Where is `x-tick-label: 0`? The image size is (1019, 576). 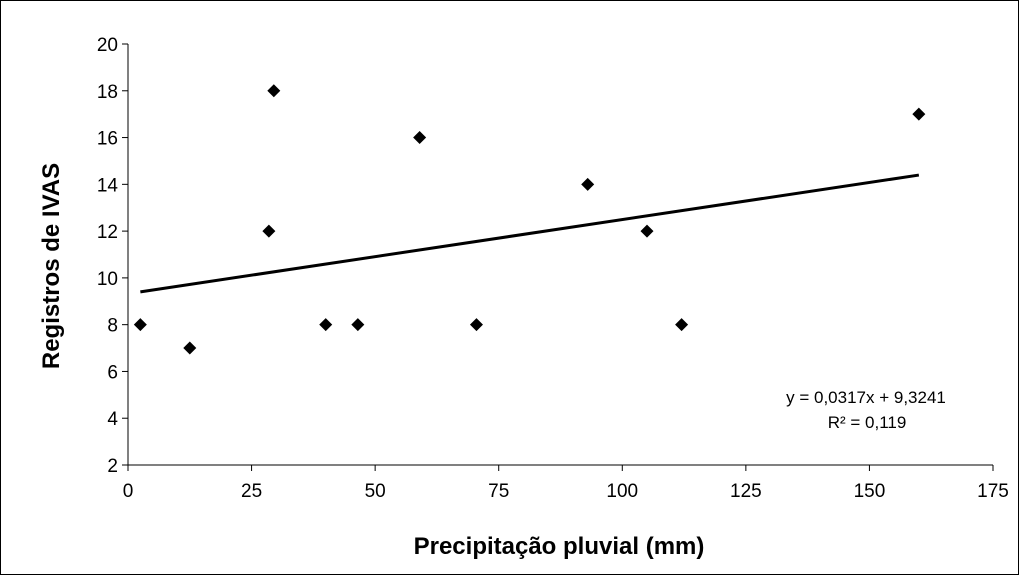 x-tick-label: 0 is located at coordinates (128, 491).